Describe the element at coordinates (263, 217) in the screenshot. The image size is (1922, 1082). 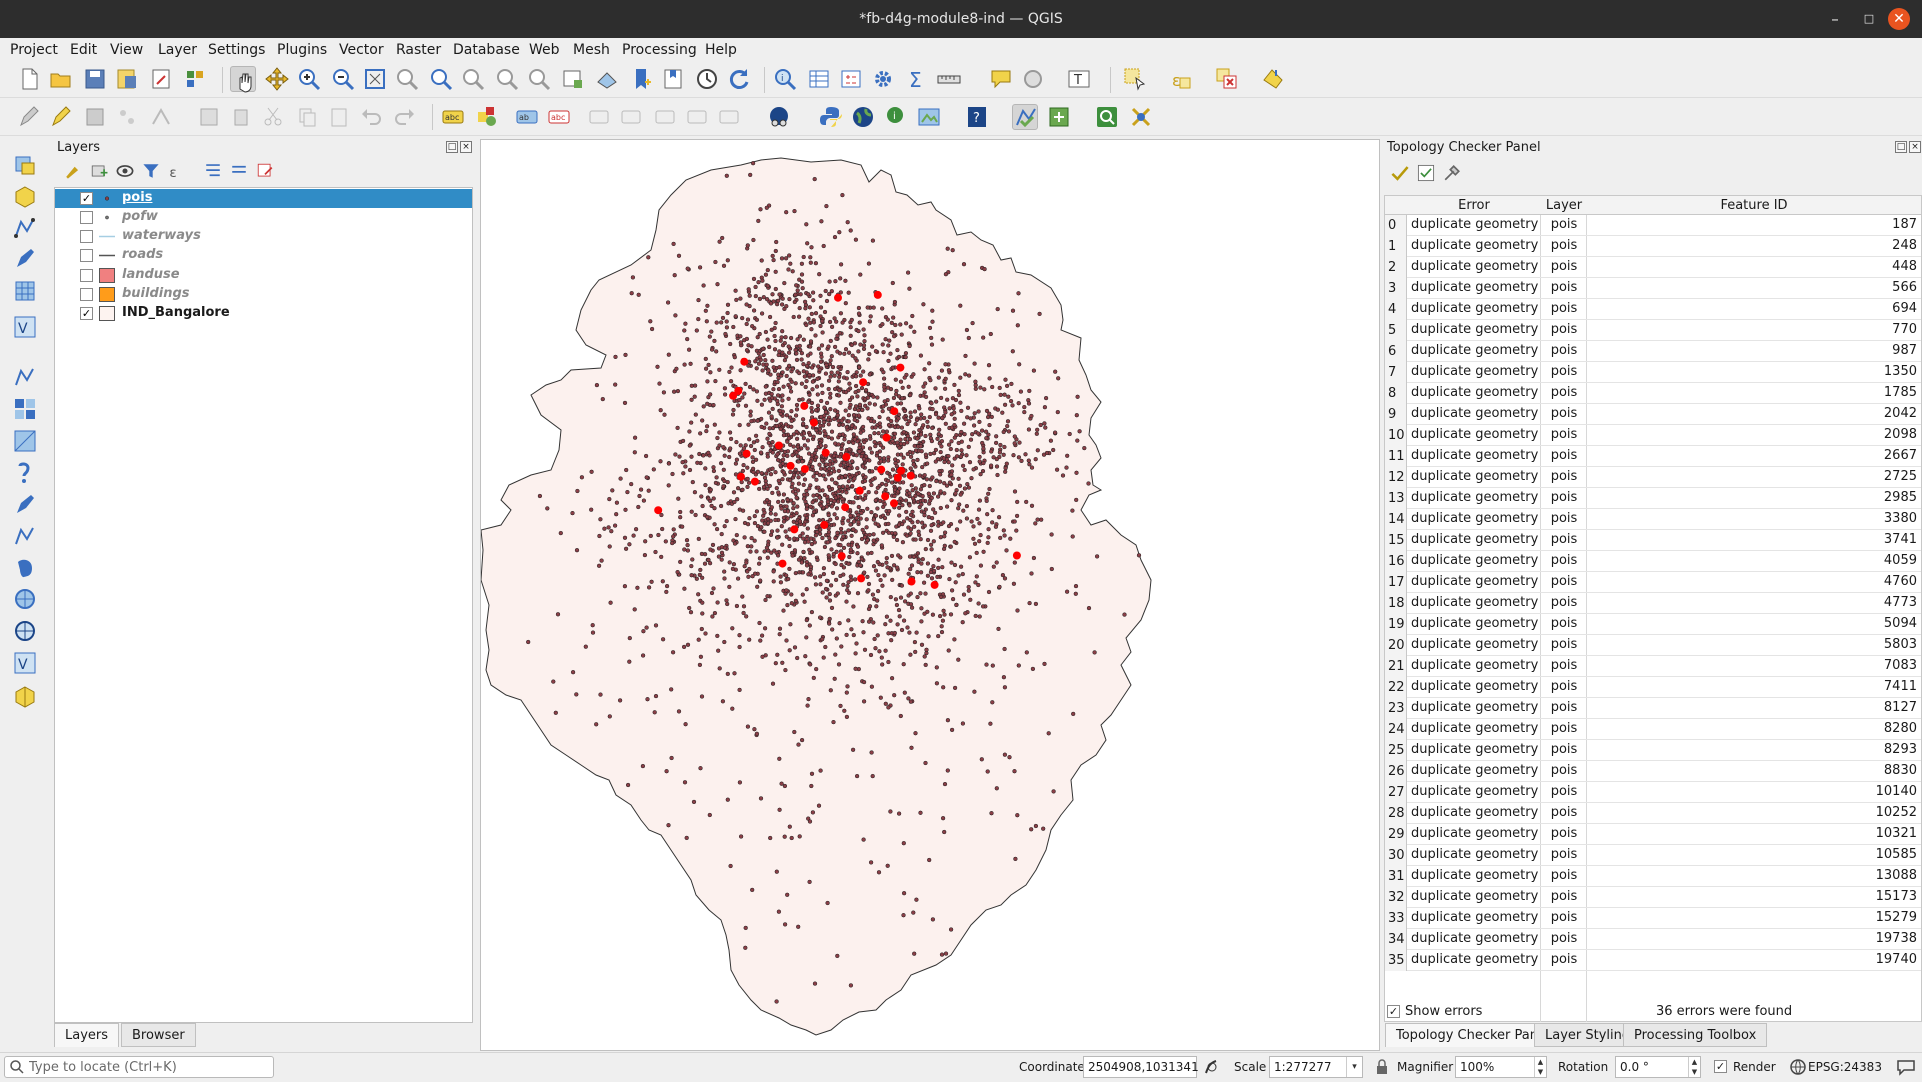
I see `layer-row-pofw: pofw` at that location.